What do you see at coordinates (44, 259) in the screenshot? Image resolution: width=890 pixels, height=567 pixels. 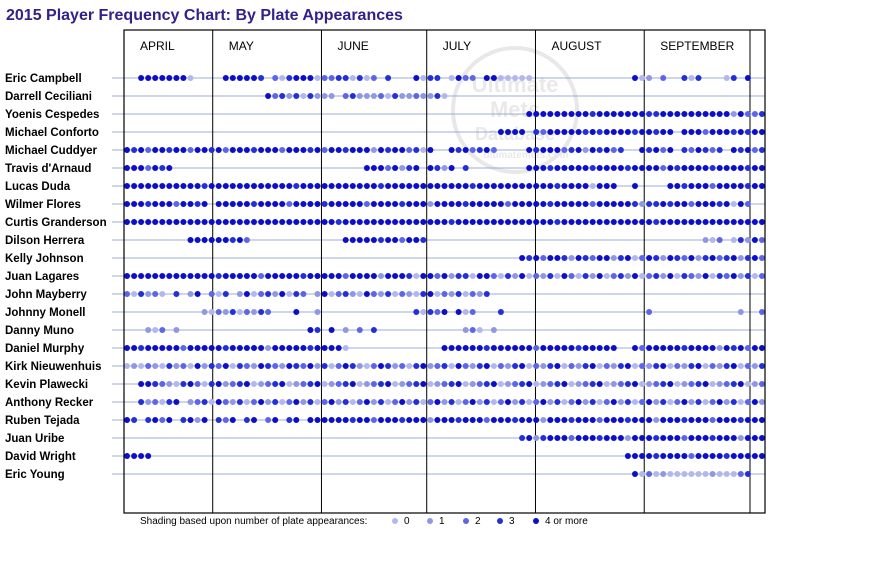 I see `player-name: Kelly Johnson` at bounding box center [44, 259].